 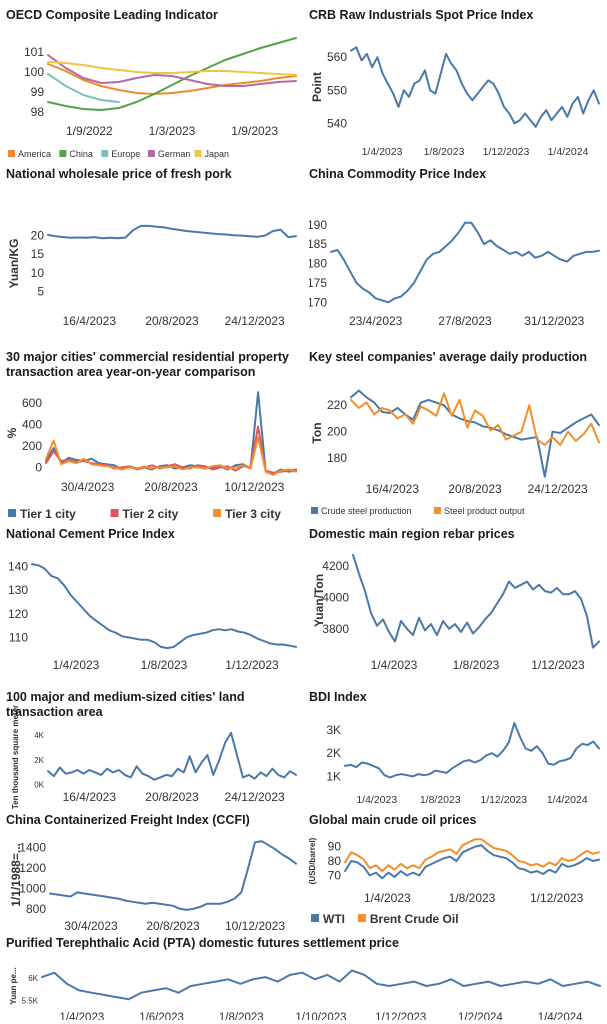 I want to click on chart-svg-cement: 110 120 130 140 1/4/2023 1/8/2023 1/12/2023, so click(x=152, y=615).